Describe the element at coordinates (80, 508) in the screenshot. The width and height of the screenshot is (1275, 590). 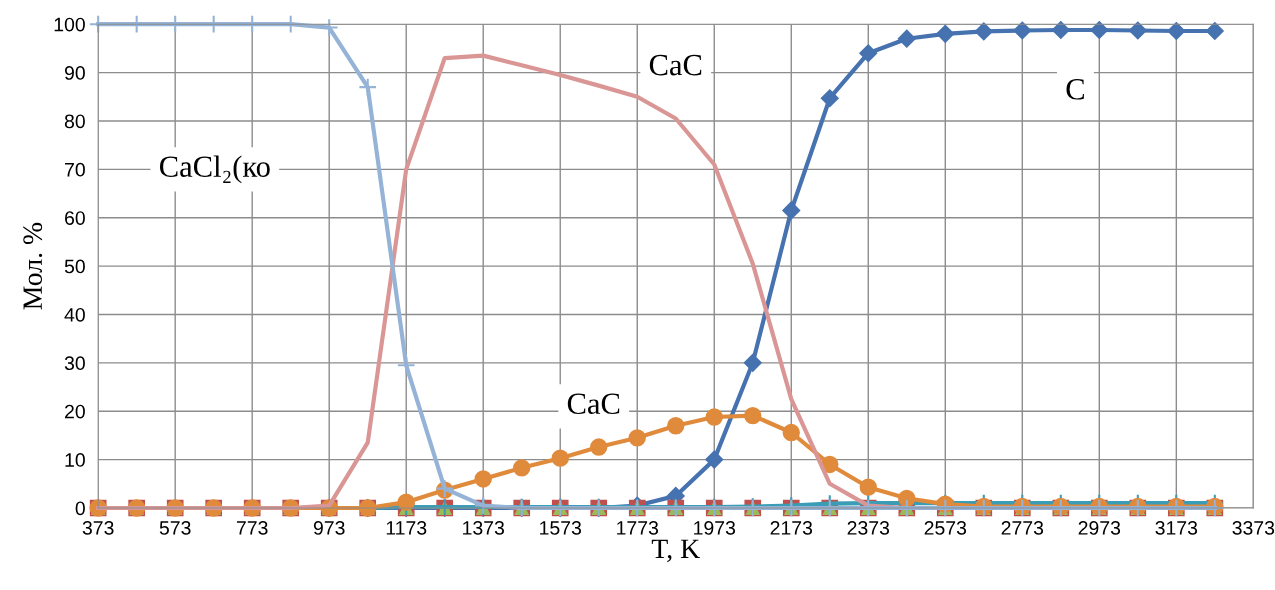
I see `y-tick-label: 0` at that location.